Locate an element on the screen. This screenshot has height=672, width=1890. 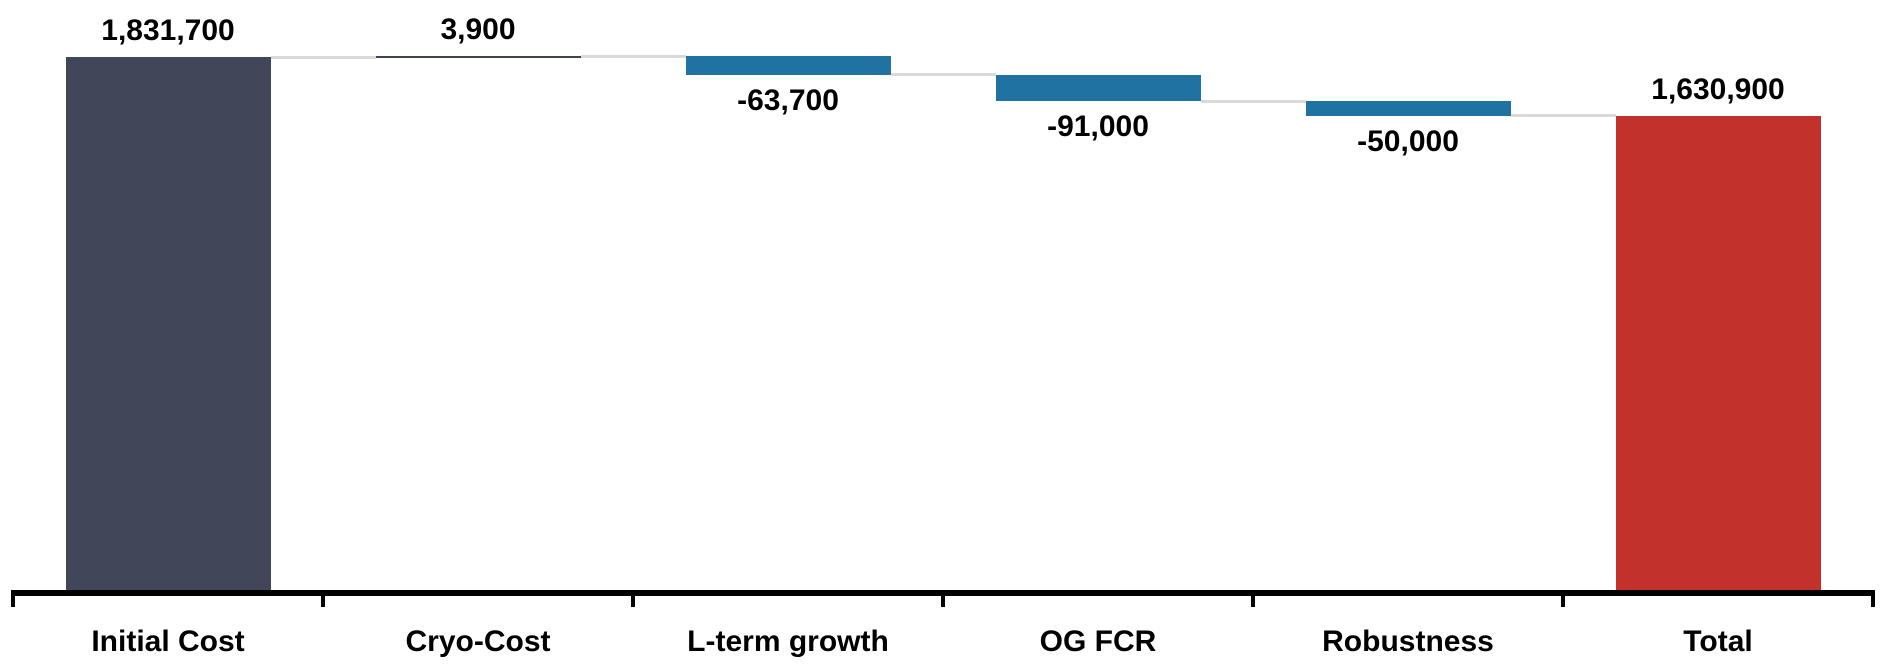
value-label: -50,000 is located at coordinates (1408, 141).